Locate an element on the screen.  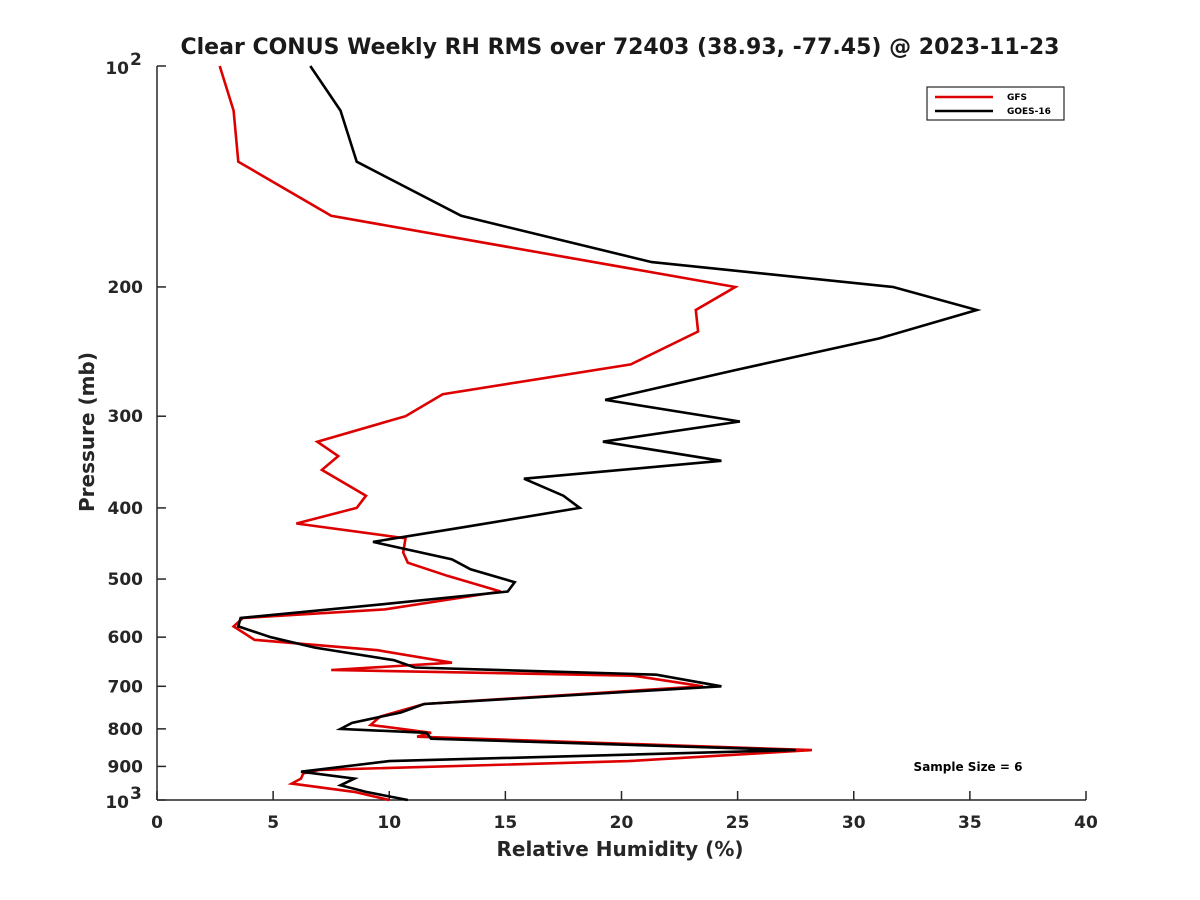
y-tick-label: 500 is located at coordinates (126, 580).